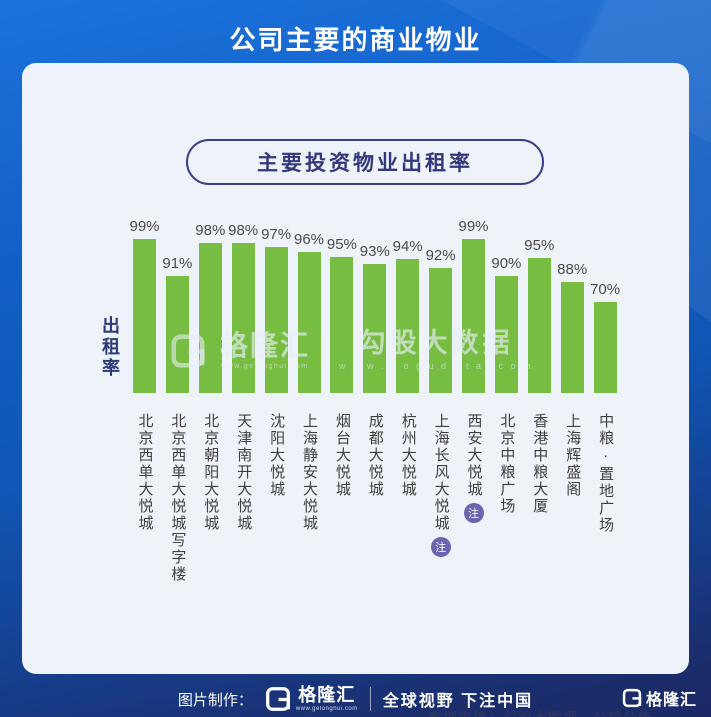 The width and height of the screenshot is (711, 717). Describe the element at coordinates (342, 325) in the screenshot. I see `bar-烟台大悦城` at that location.